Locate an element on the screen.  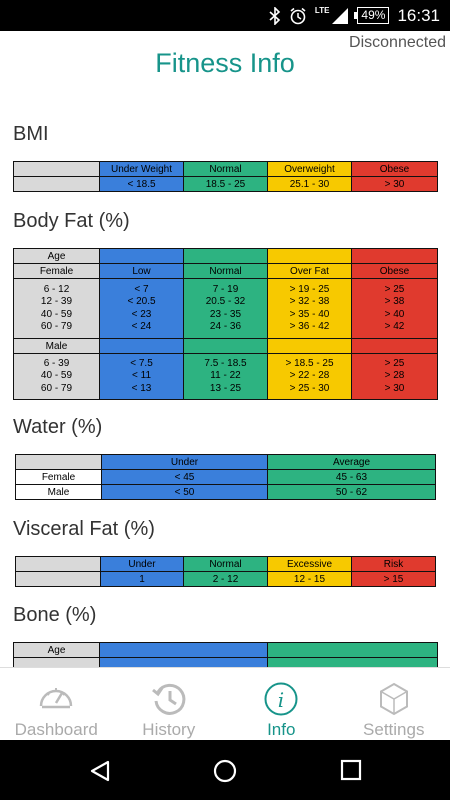
nav-history: History is located at coordinates (169, 704).